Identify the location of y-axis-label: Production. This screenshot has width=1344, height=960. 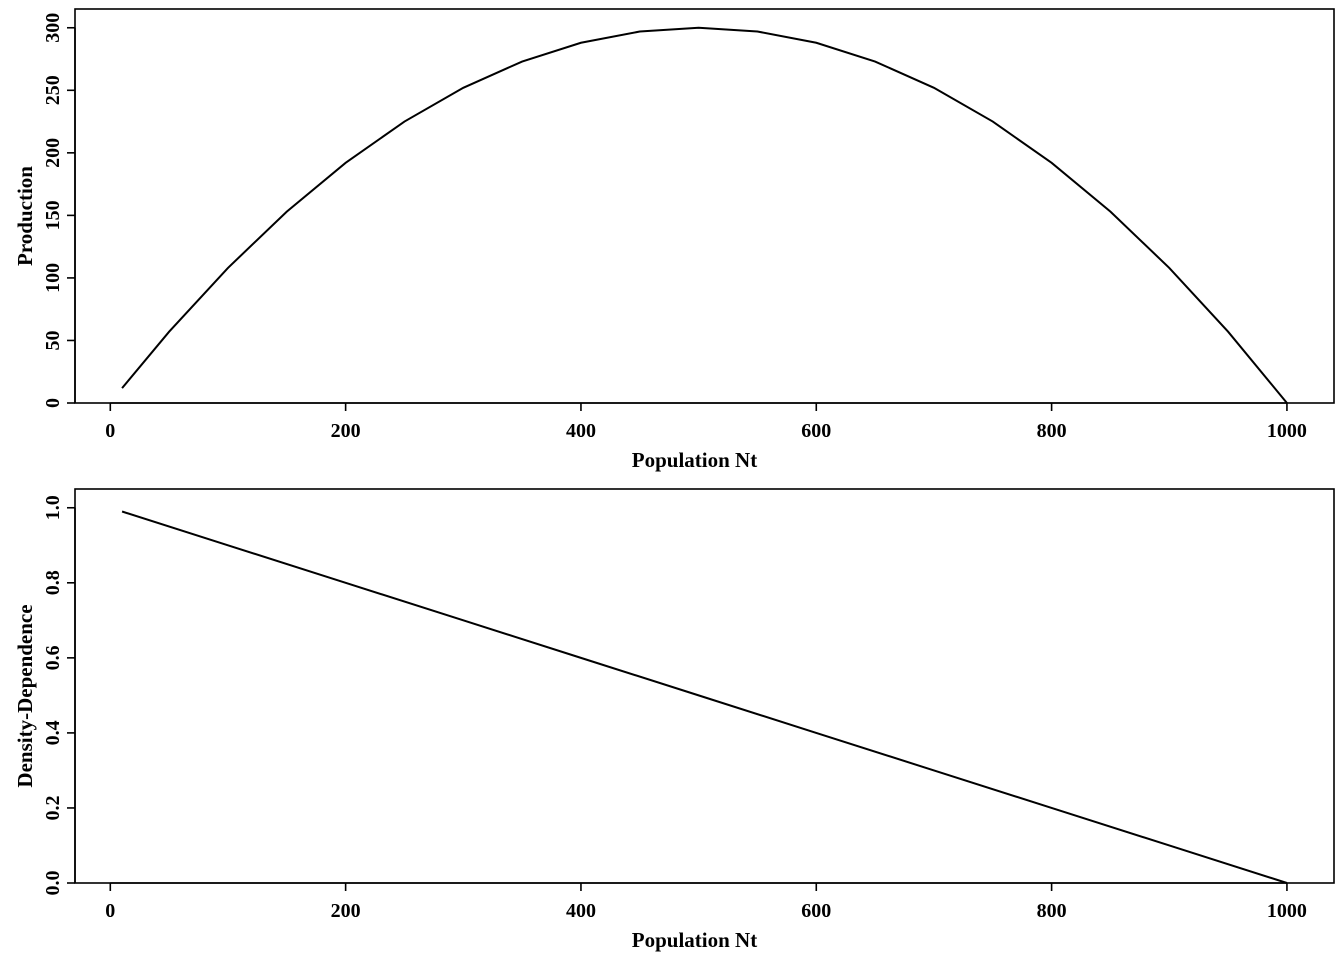
(25, 216).